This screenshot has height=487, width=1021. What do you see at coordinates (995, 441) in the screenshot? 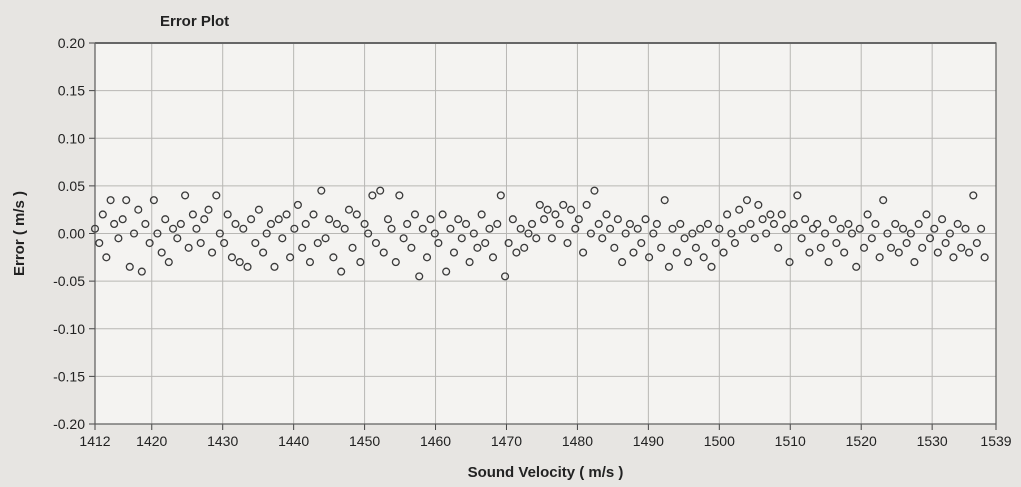
I see `x-tick-label-1539: 1539` at bounding box center [995, 441].